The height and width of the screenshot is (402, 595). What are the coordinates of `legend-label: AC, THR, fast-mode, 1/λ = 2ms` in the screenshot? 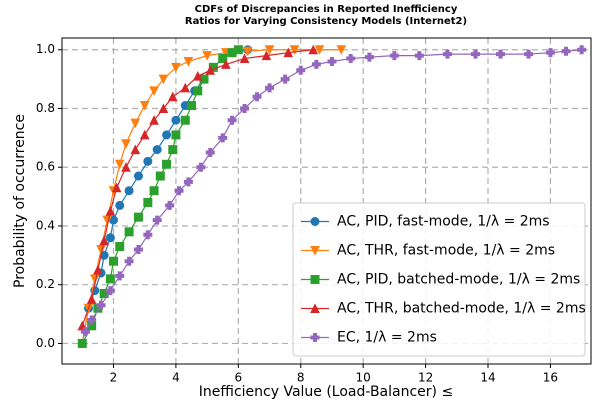 It's located at (446, 251).